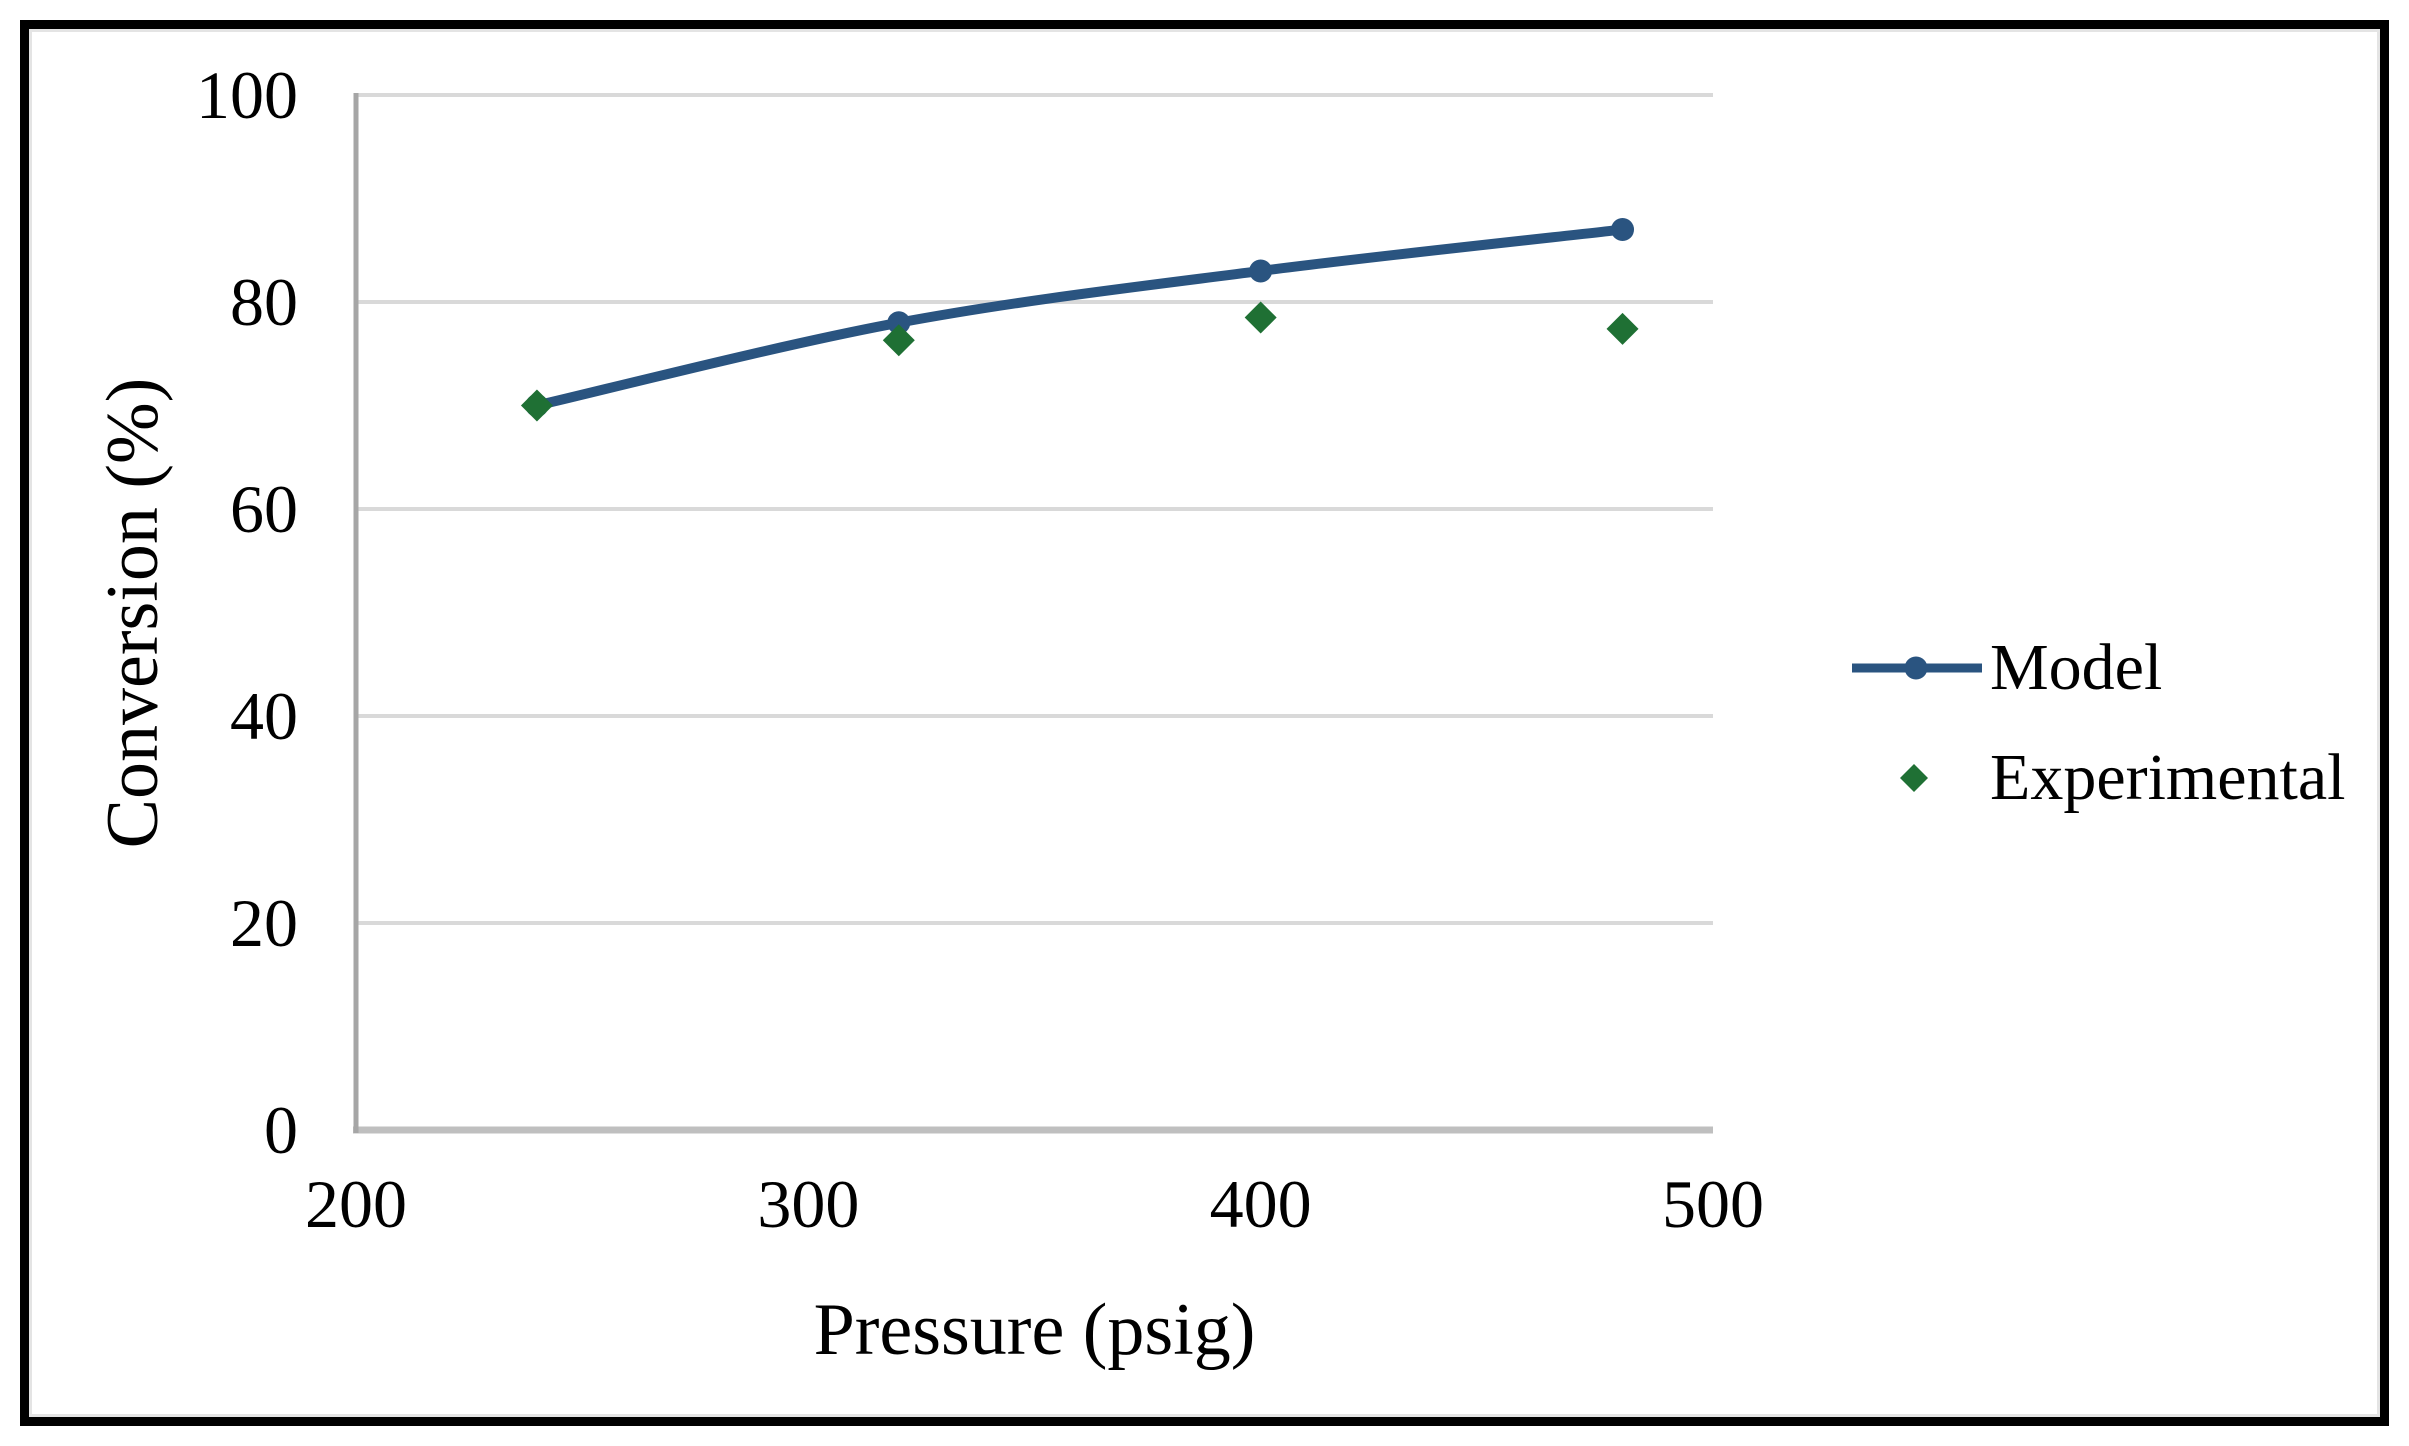 This screenshot has height=1446, width=2409. Describe the element at coordinates (1260, 1204) in the screenshot. I see `x-tick-label-400: 400` at that location.